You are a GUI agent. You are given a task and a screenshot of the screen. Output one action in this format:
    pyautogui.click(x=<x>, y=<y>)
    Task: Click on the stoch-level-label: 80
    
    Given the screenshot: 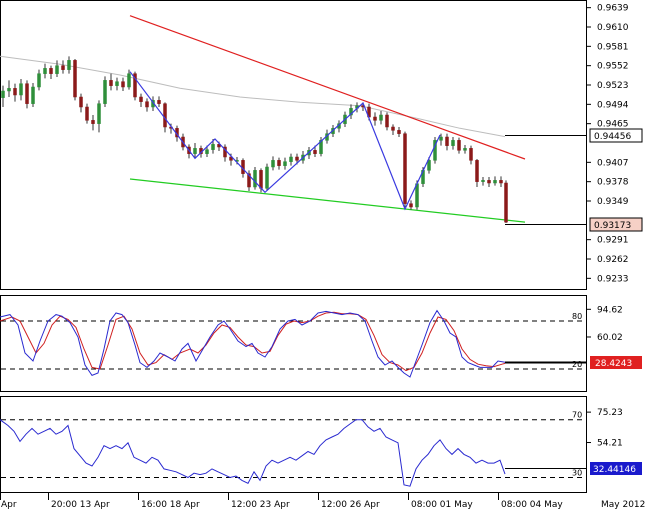 What is the action you would take?
    pyautogui.click(x=577, y=316)
    